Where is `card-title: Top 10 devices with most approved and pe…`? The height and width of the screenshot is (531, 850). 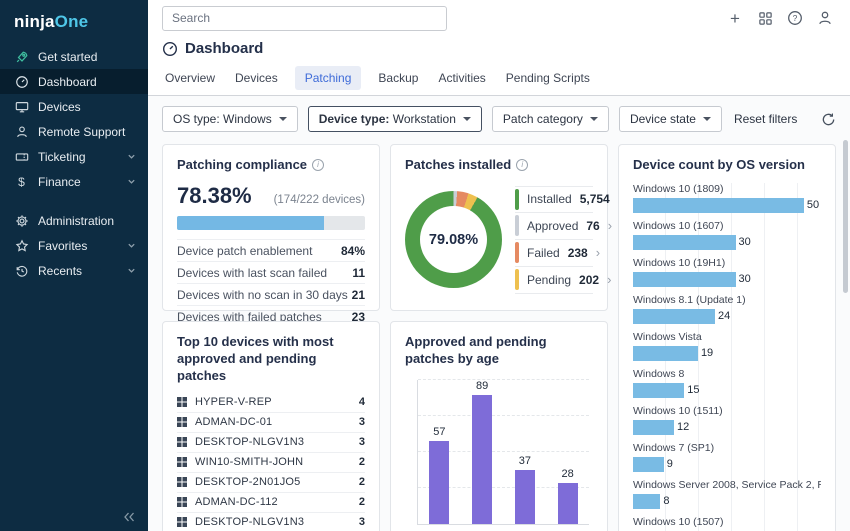 card-title: Top 10 devices with most approved and pe… is located at coordinates (255, 358).